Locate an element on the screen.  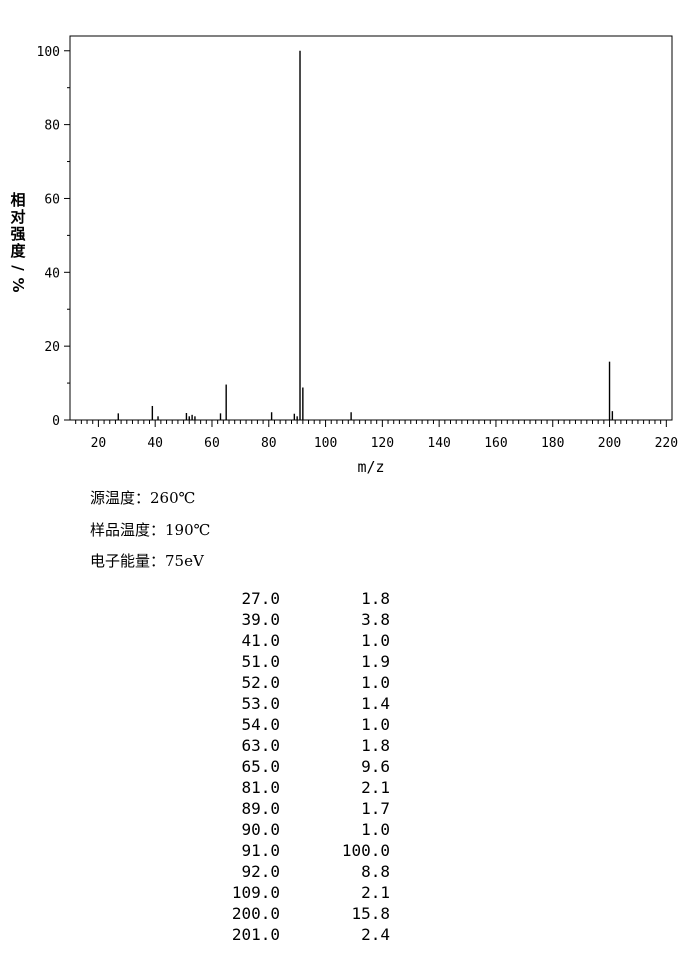
table-row: 91.0 100.0 is located at coordinates (305, 850).